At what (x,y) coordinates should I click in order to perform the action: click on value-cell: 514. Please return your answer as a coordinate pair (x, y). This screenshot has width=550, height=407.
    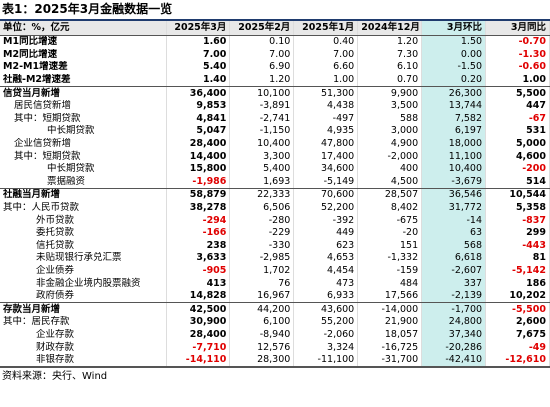
    Looking at the image, I should click on (517, 182).